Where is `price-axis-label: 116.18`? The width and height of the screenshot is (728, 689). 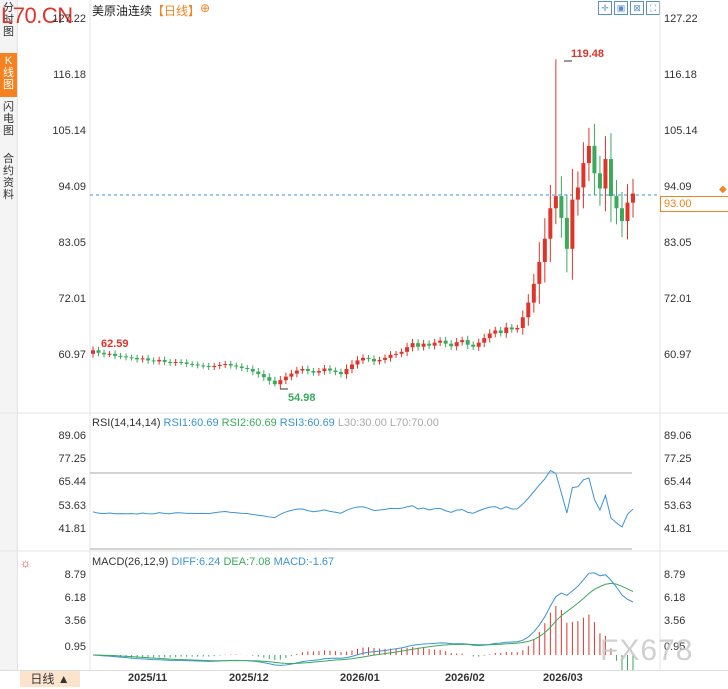 price-axis-label: 116.18 is located at coordinates (680, 75).